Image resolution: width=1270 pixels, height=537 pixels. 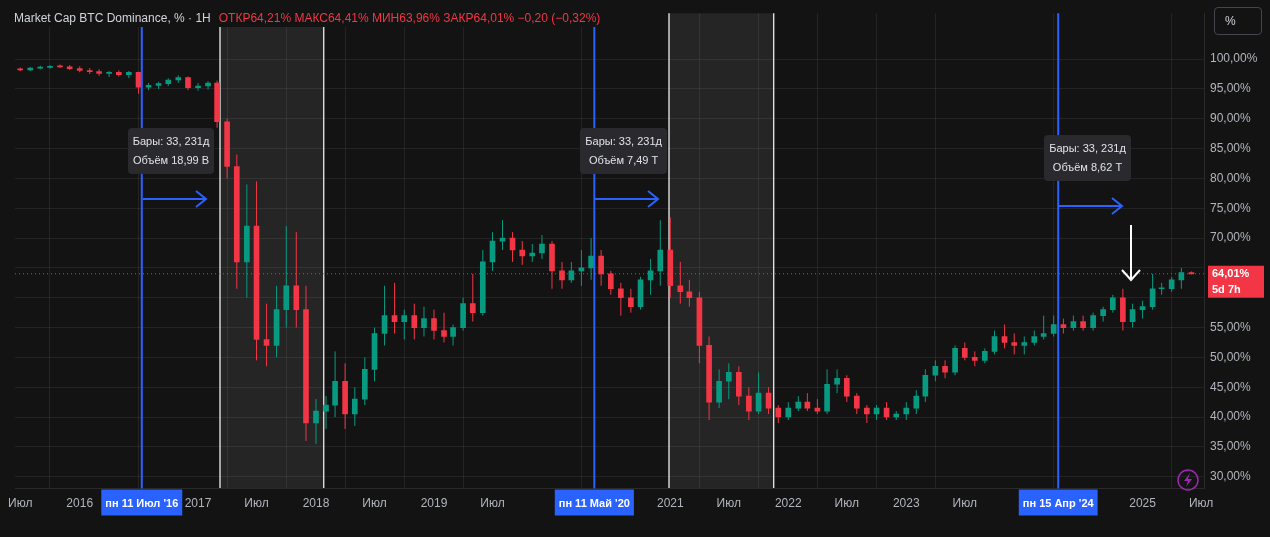 I want to click on x-tick-label: 2017, so click(x=198, y=503).